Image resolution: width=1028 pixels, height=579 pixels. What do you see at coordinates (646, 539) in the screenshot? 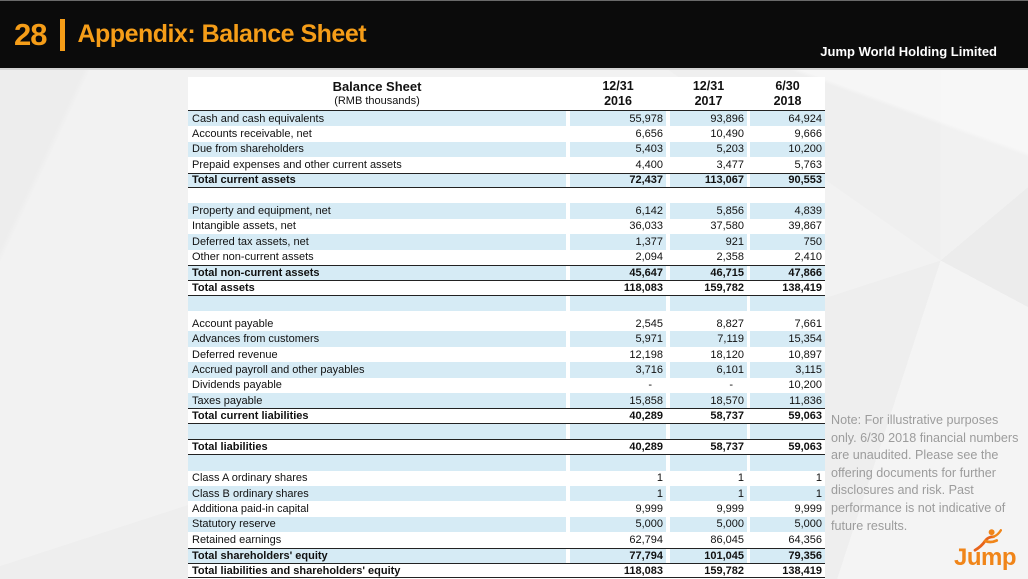
I see `row-value-2016: 62,794` at bounding box center [646, 539].